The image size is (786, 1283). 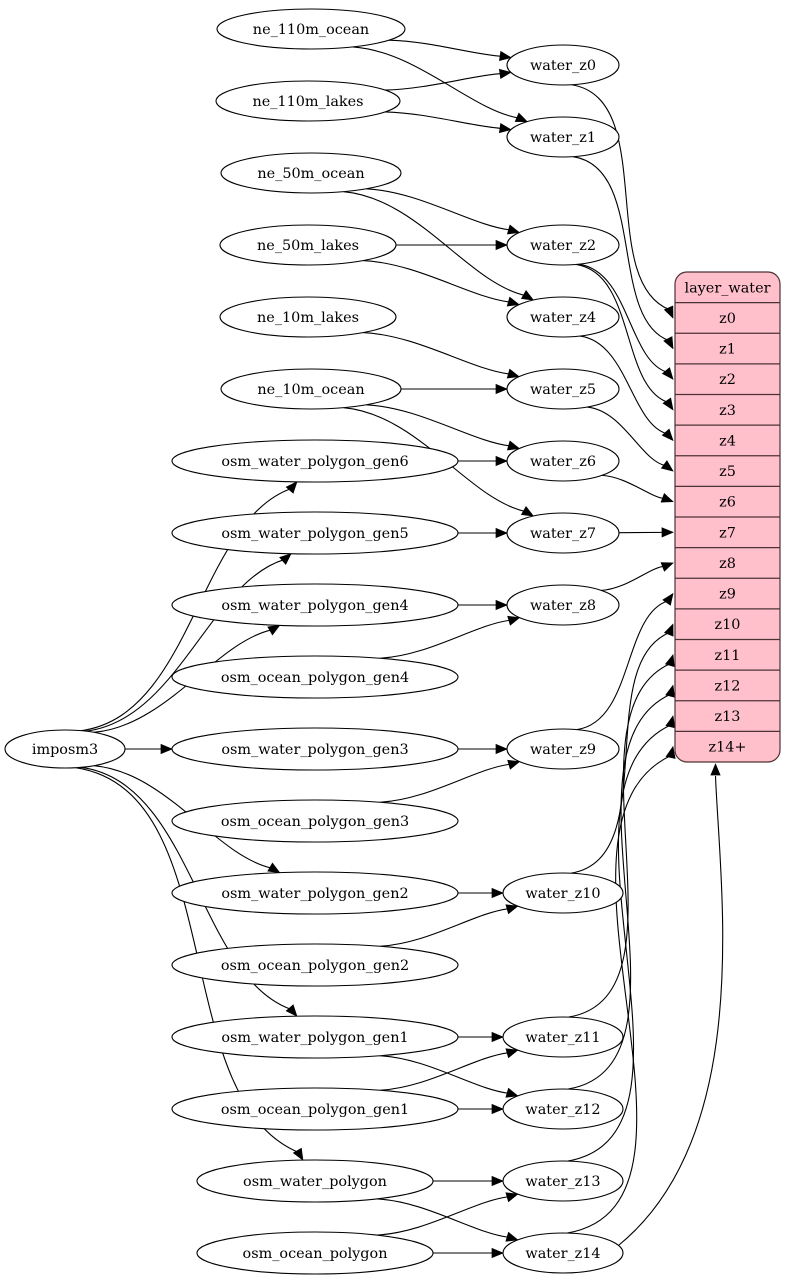 I want to click on node-label: osm_ocean_polygon_gen2, so click(x=315, y=966).